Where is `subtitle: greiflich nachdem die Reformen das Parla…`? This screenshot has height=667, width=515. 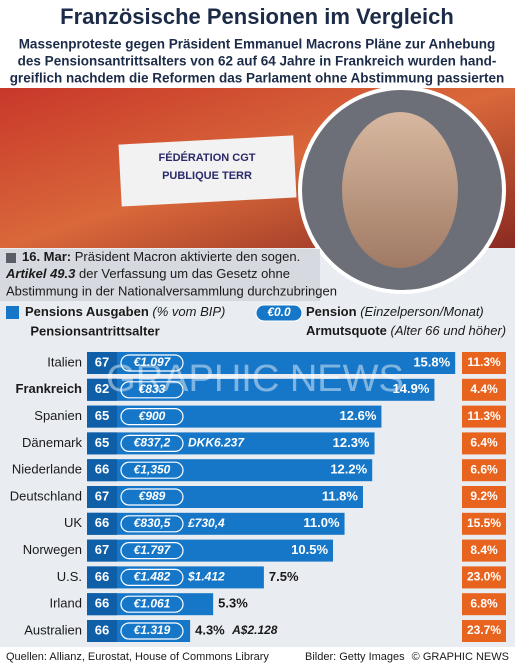 subtitle: greiflich nachdem die Reformen das Parla… is located at coordinates (257, 78).